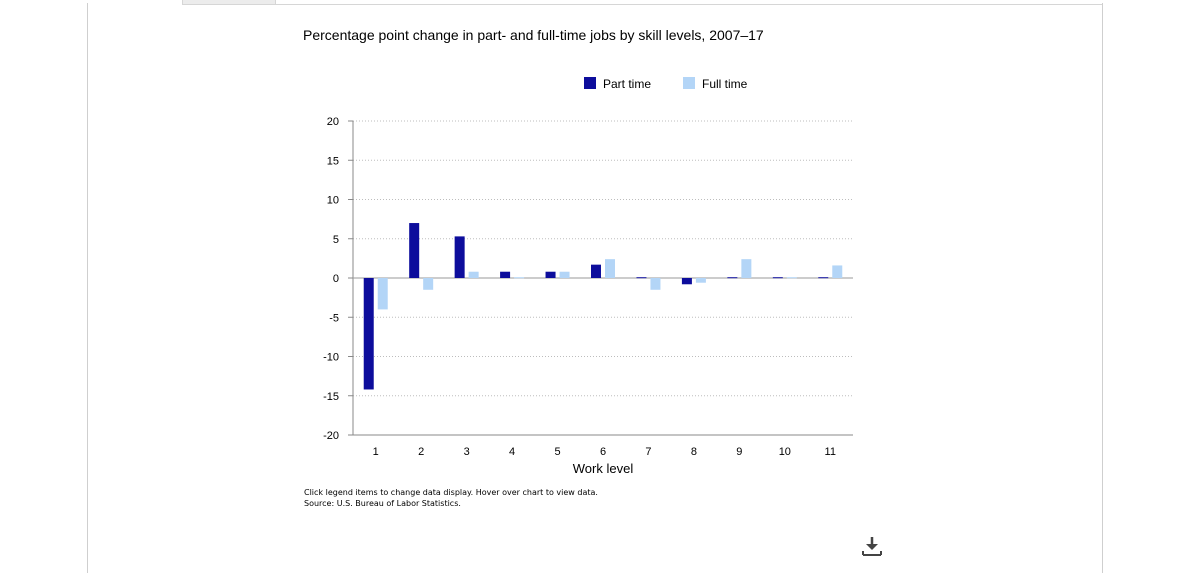 This screenshot has width=1192, height=575. Describe the element at coordinates (331, 279) in the screenshot. I see `y-tick-labels: 20 15 10 5 0 -5 -10 -15 -20` at that location.